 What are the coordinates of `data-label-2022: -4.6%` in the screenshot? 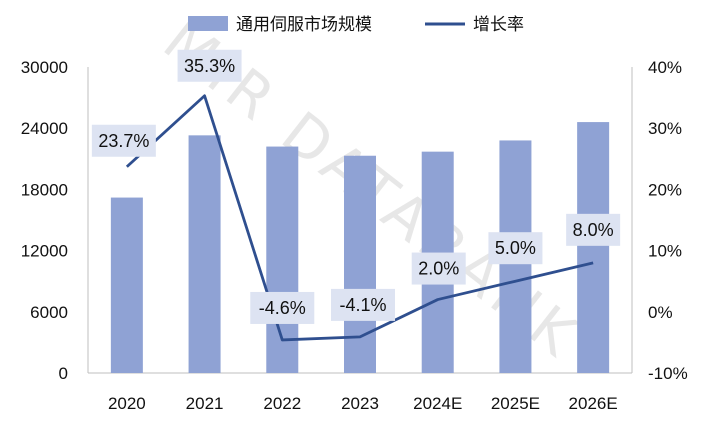 It's located at (282, 308).